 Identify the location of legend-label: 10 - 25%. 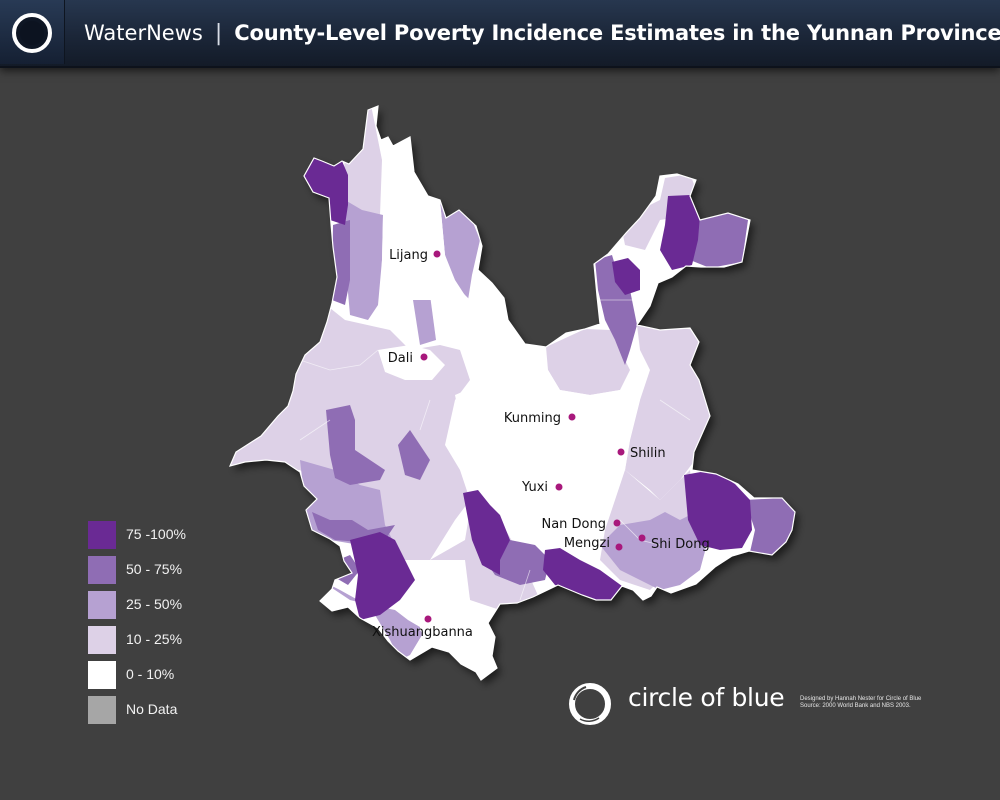
(154, 639).